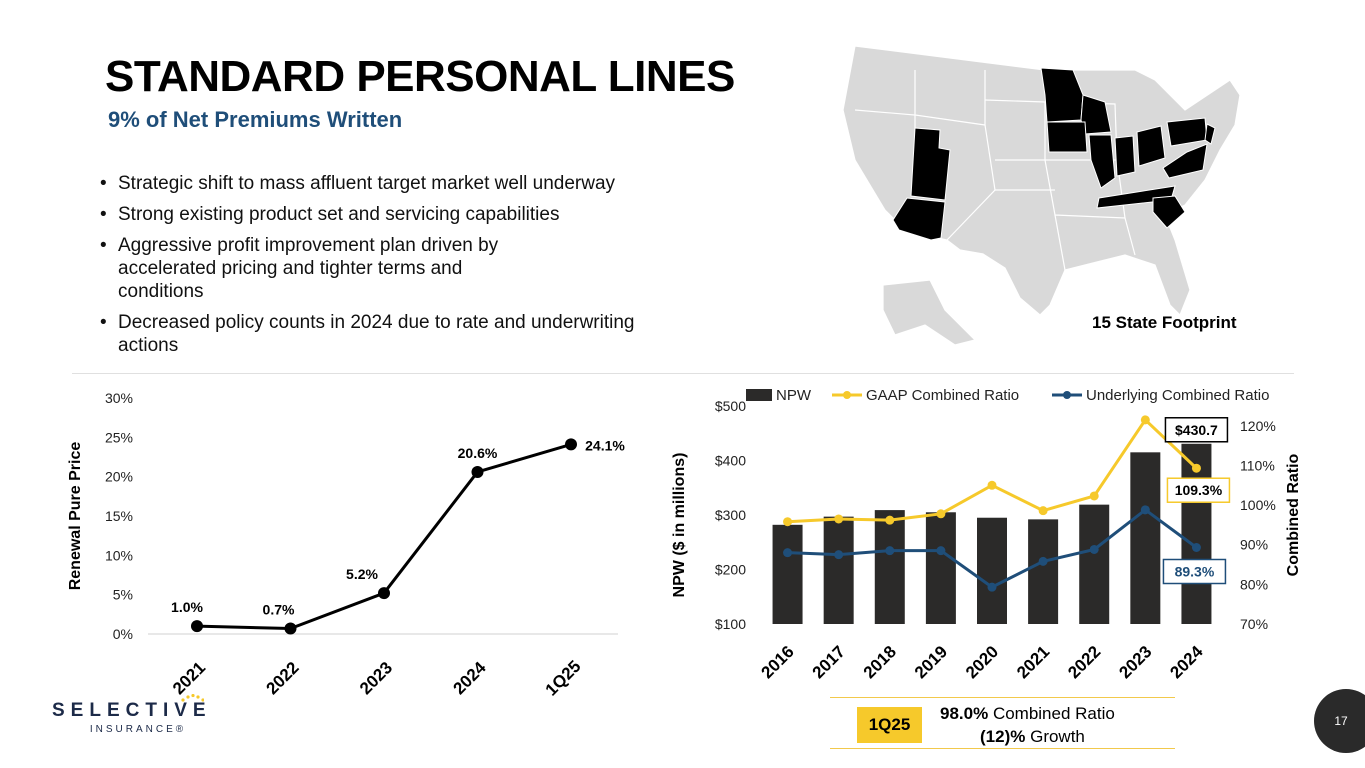  Describe the element at coordinates (1067, 137) in the screenshot. I see `state-iowa` at that location.